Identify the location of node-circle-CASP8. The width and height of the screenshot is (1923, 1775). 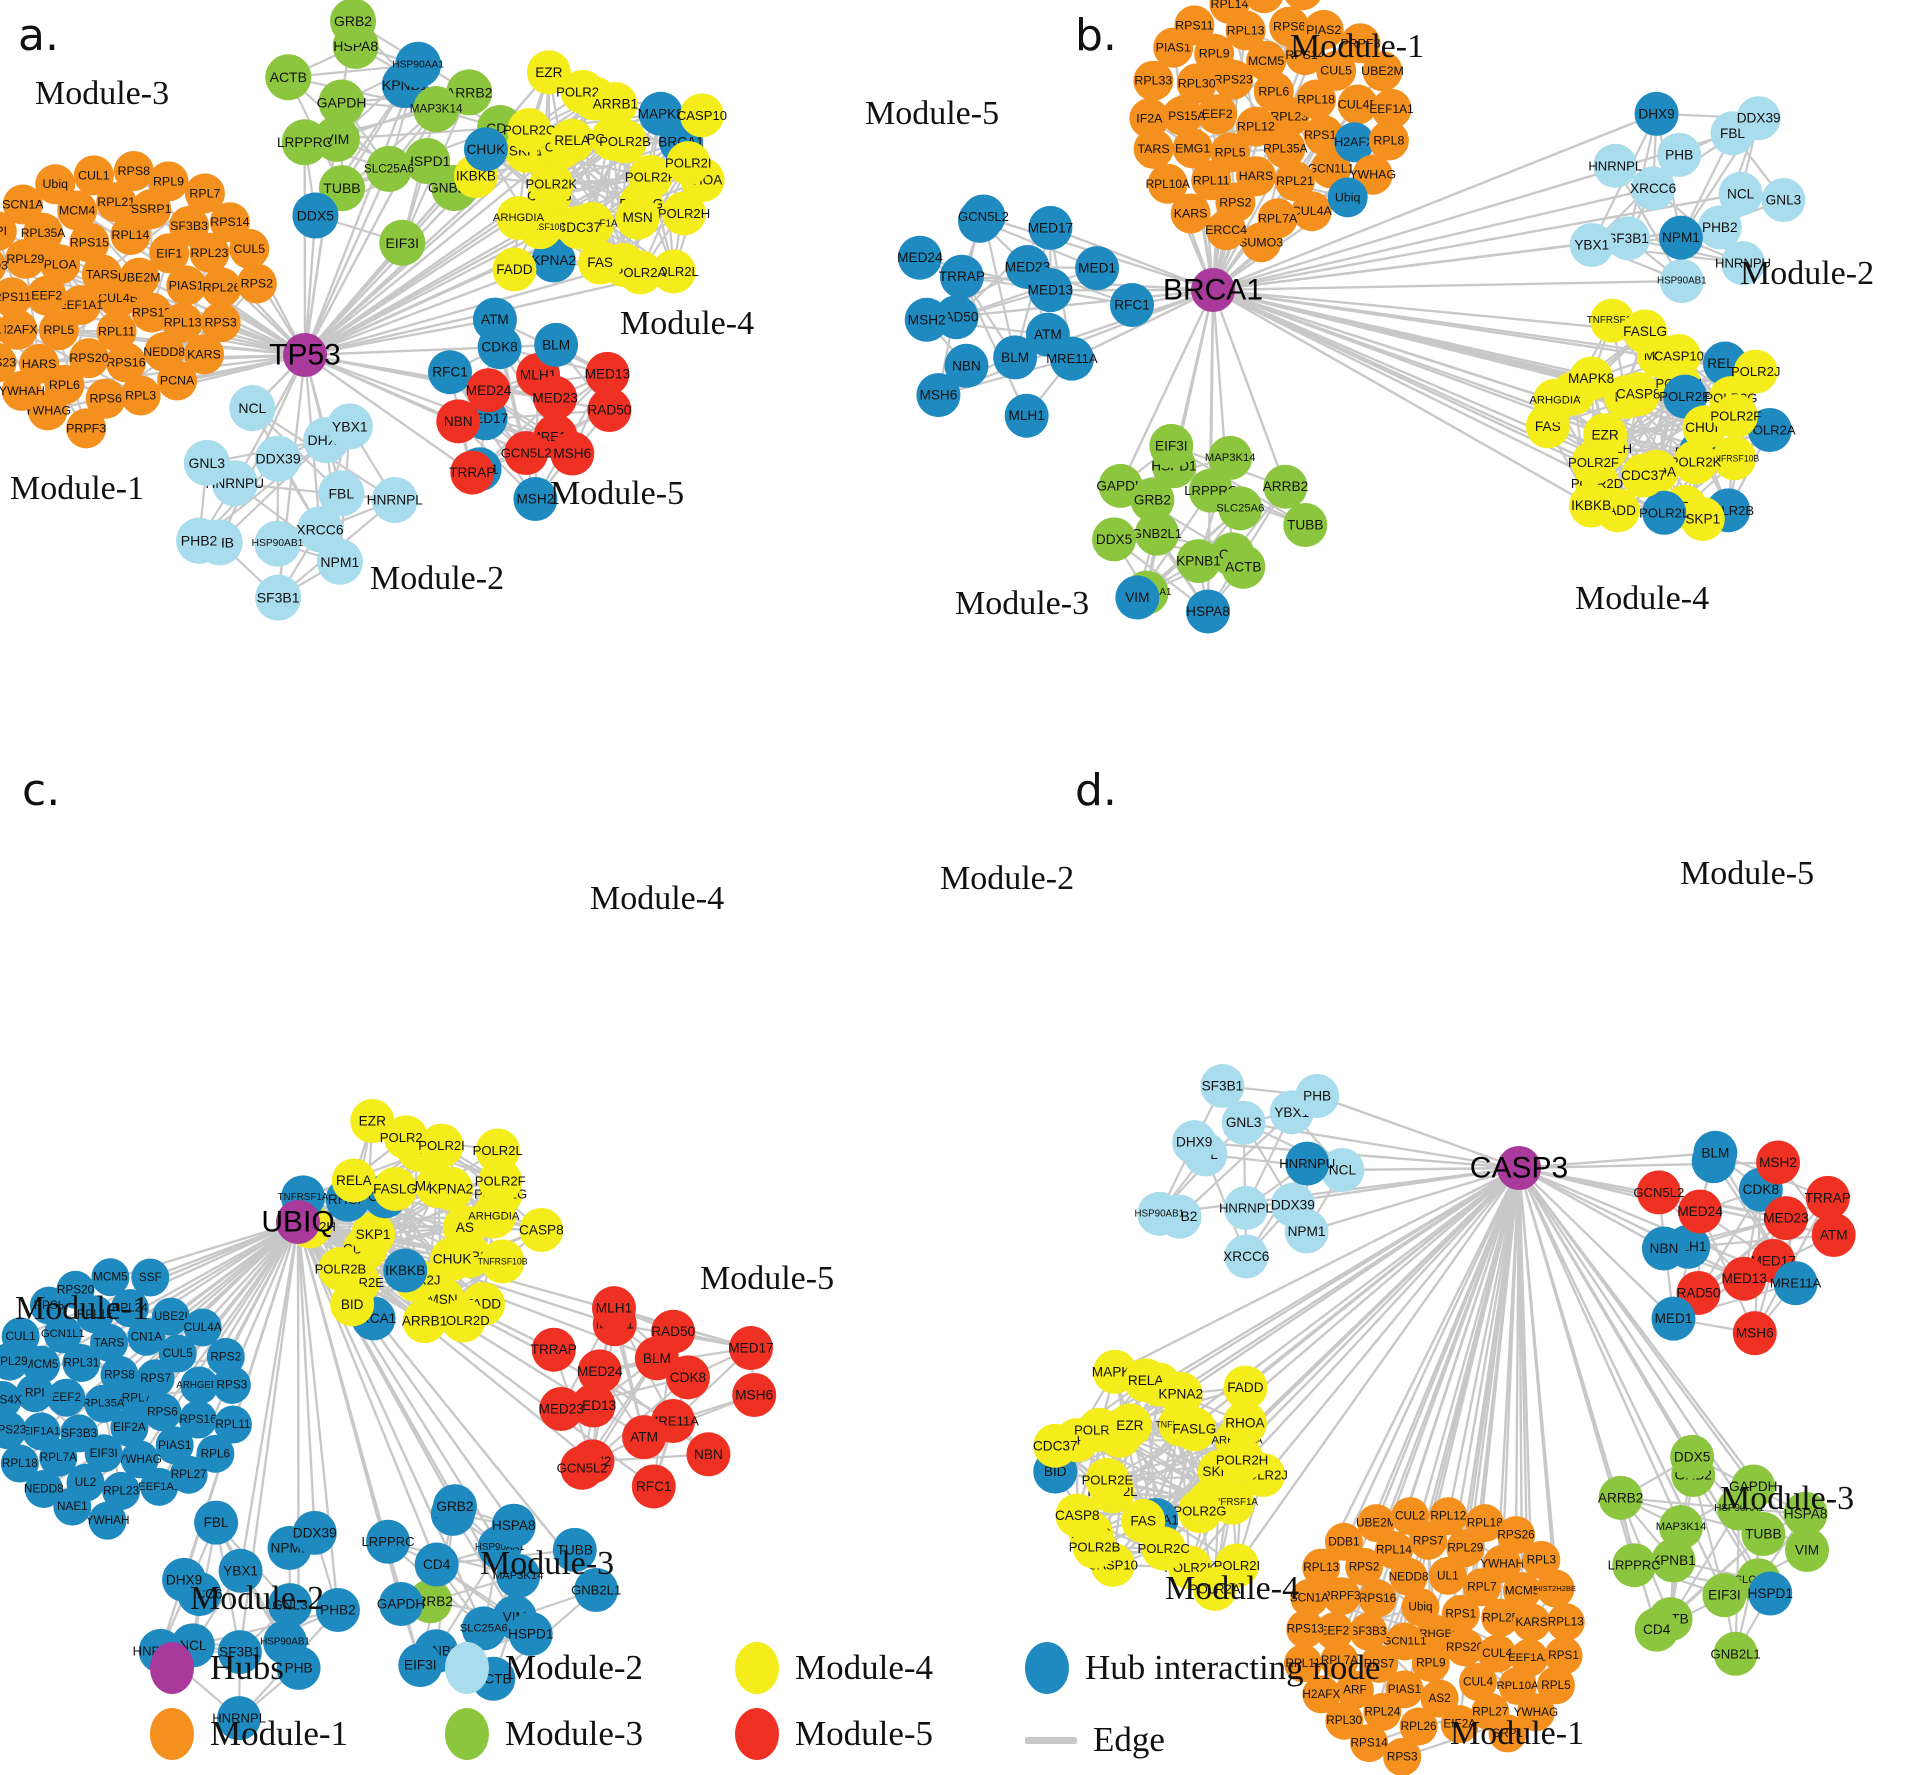
(541, 1230).